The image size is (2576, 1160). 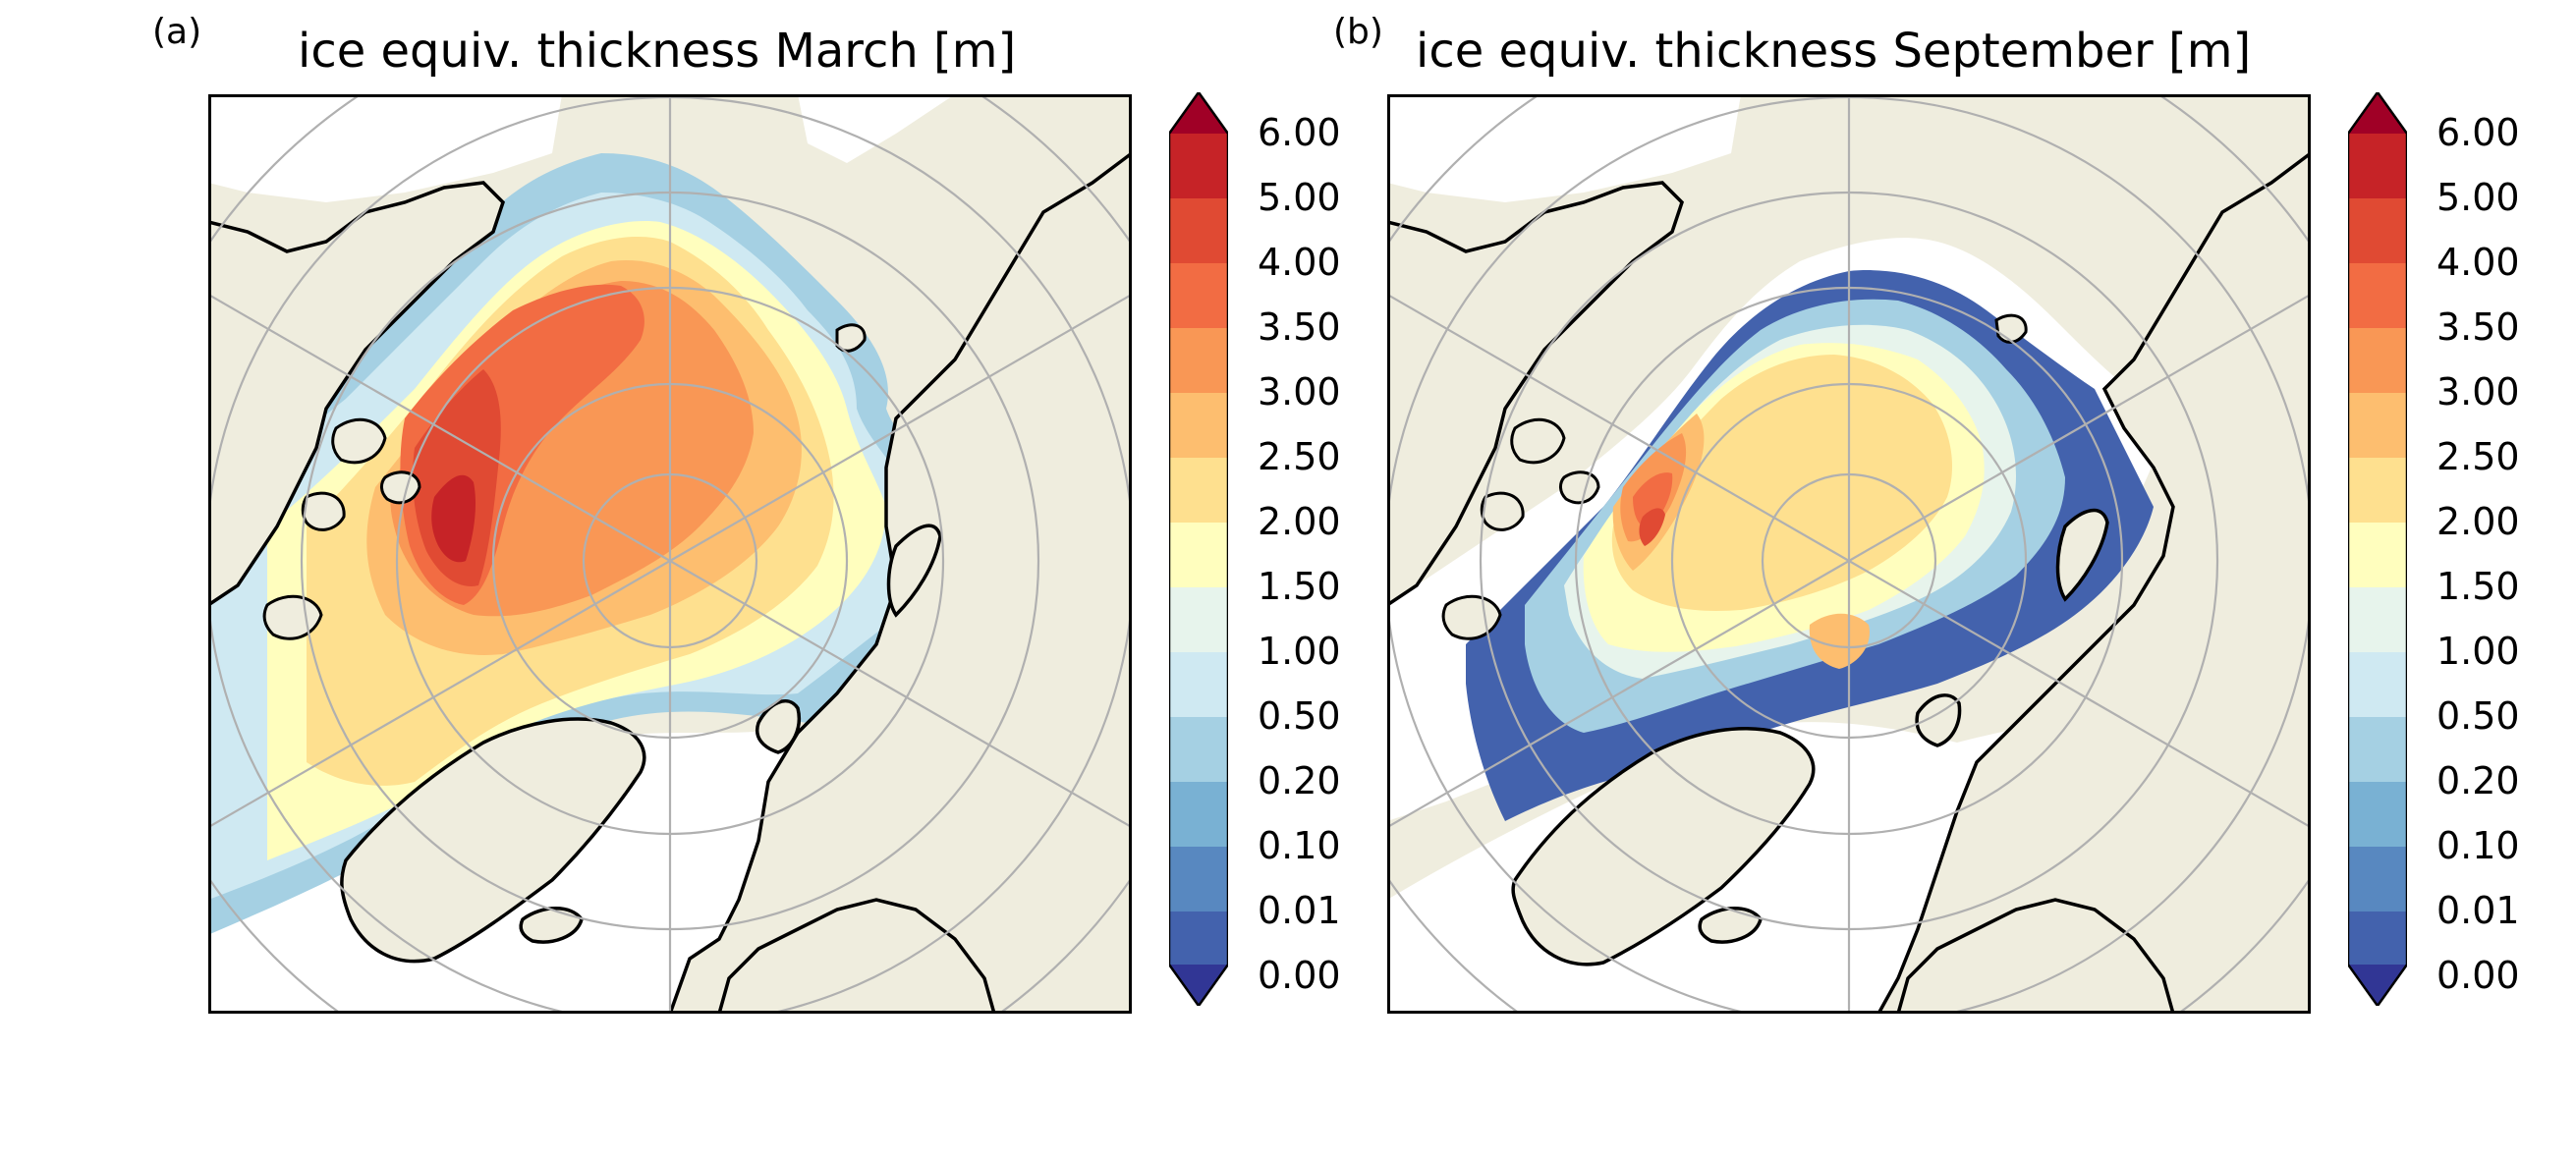 What do you see at coordinates (1198, 985) in the screenshot?
I see `cbar-a-under-triangle` at bounding box center [1198, 985].